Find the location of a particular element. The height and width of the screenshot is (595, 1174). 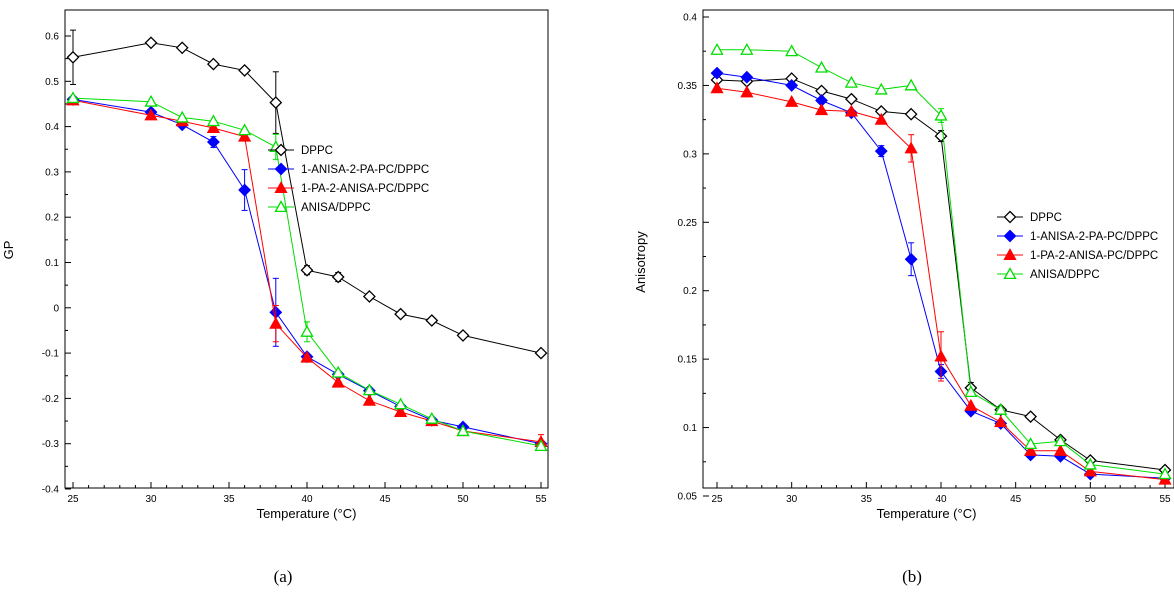

legend-label: DPPC is located at coordinates (1046, 218).